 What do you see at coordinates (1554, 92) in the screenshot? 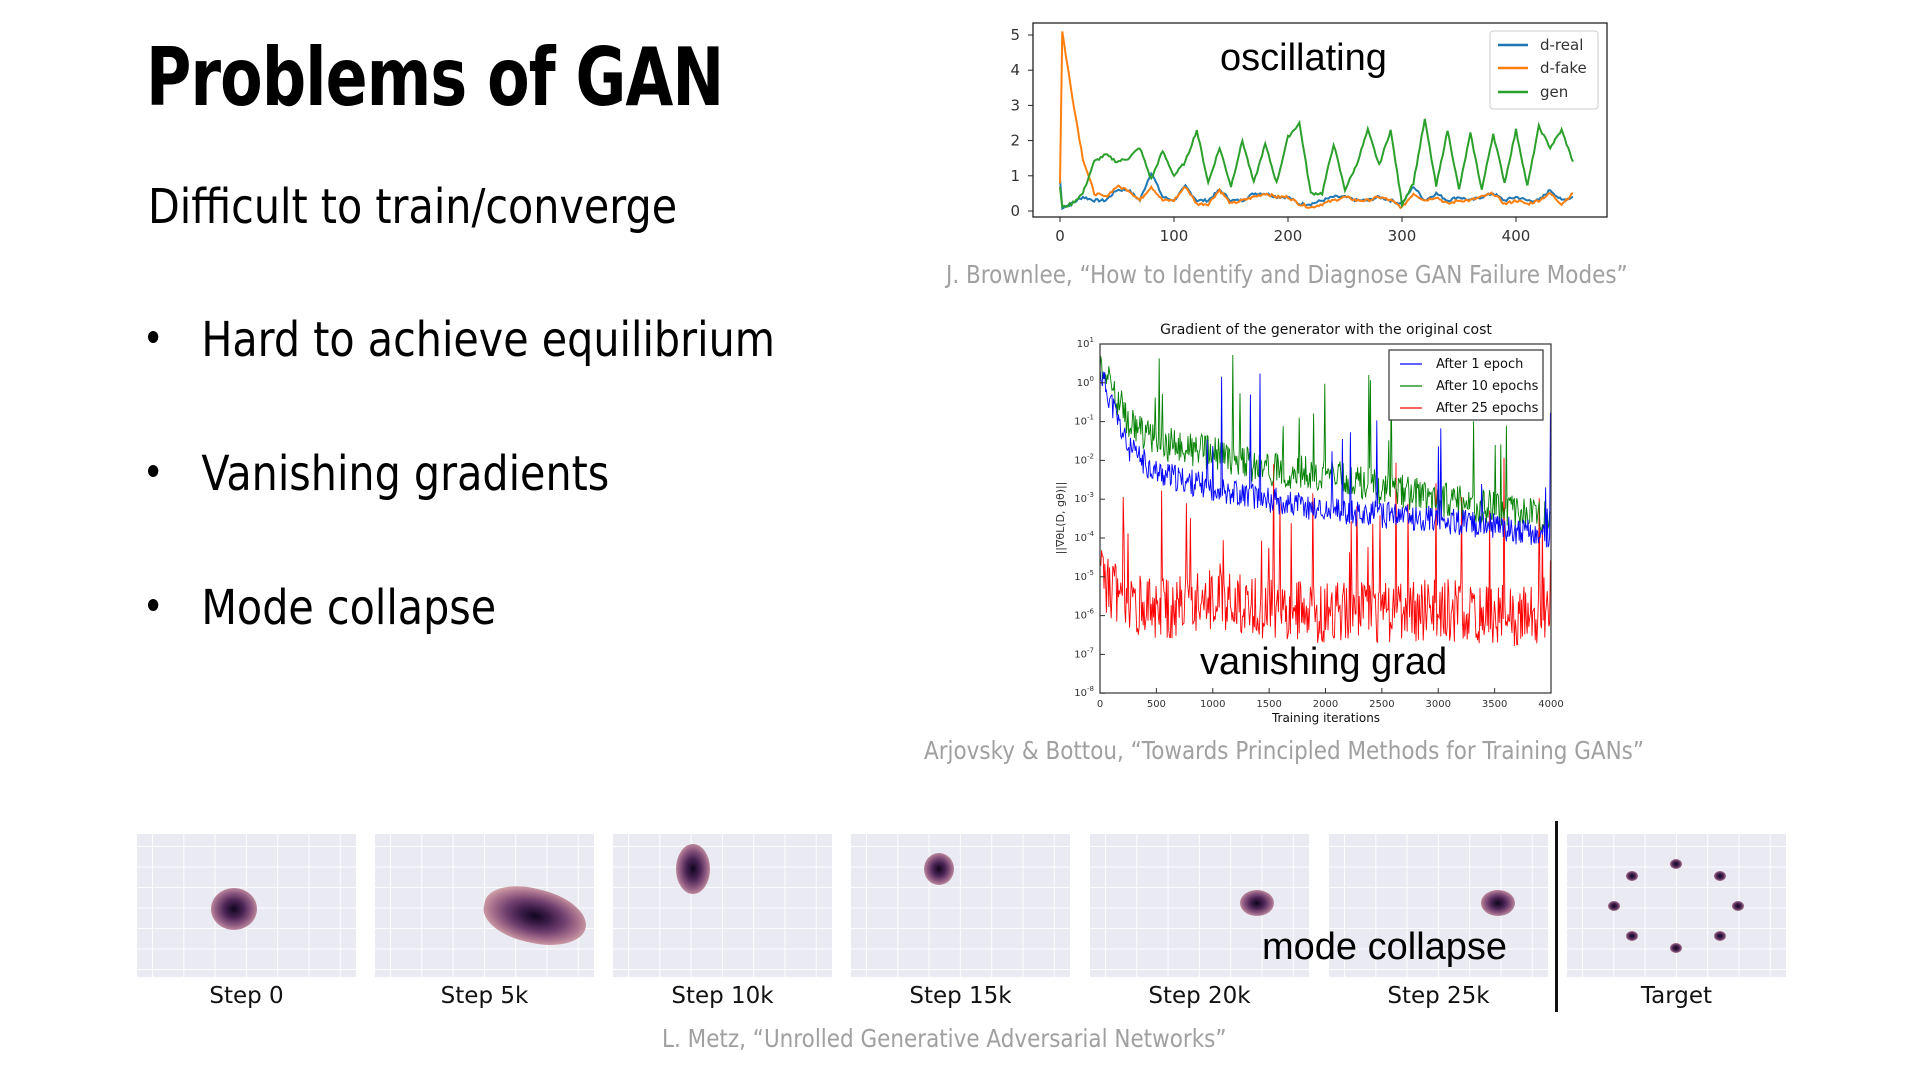
I see `svg-text: gen` at bounding box center [1554, 92].